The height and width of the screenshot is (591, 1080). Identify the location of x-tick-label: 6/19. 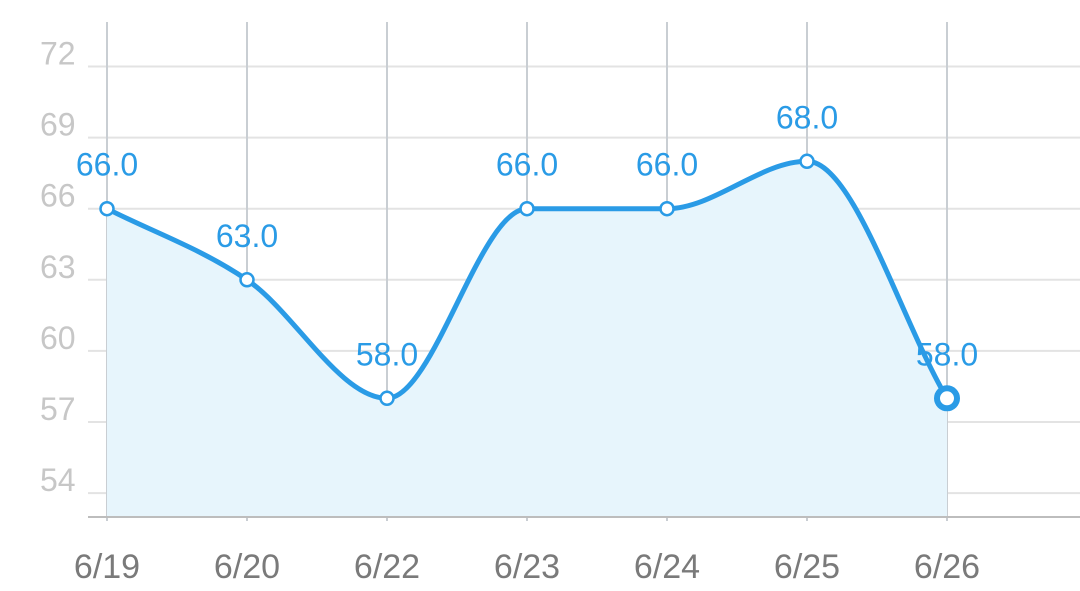
(107, 567).